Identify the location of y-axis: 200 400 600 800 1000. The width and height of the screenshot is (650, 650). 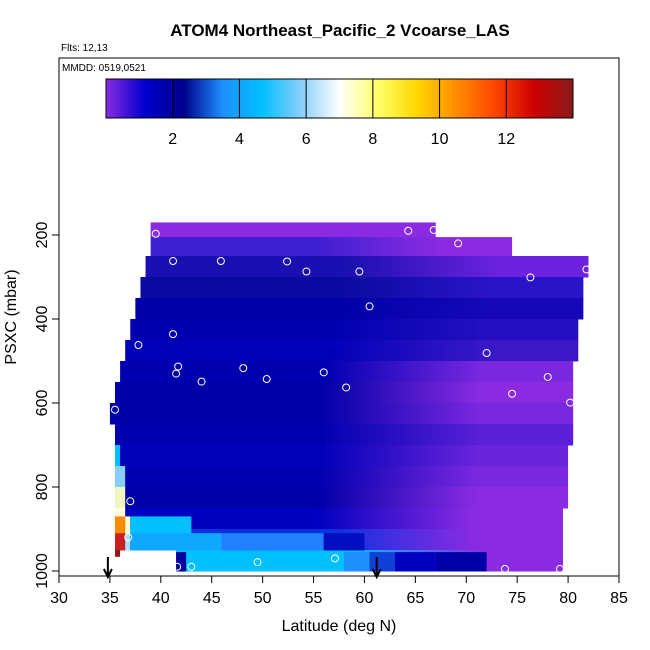
(46, 405).